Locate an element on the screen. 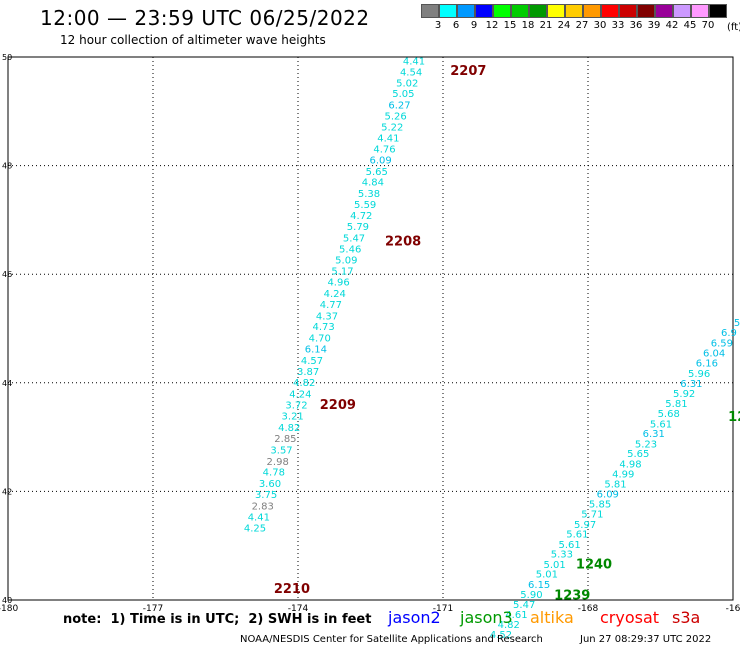 The width and height of the screenshot is (740, 650). wave-height-obs: 3.75 is located at coordinates (266, 495).